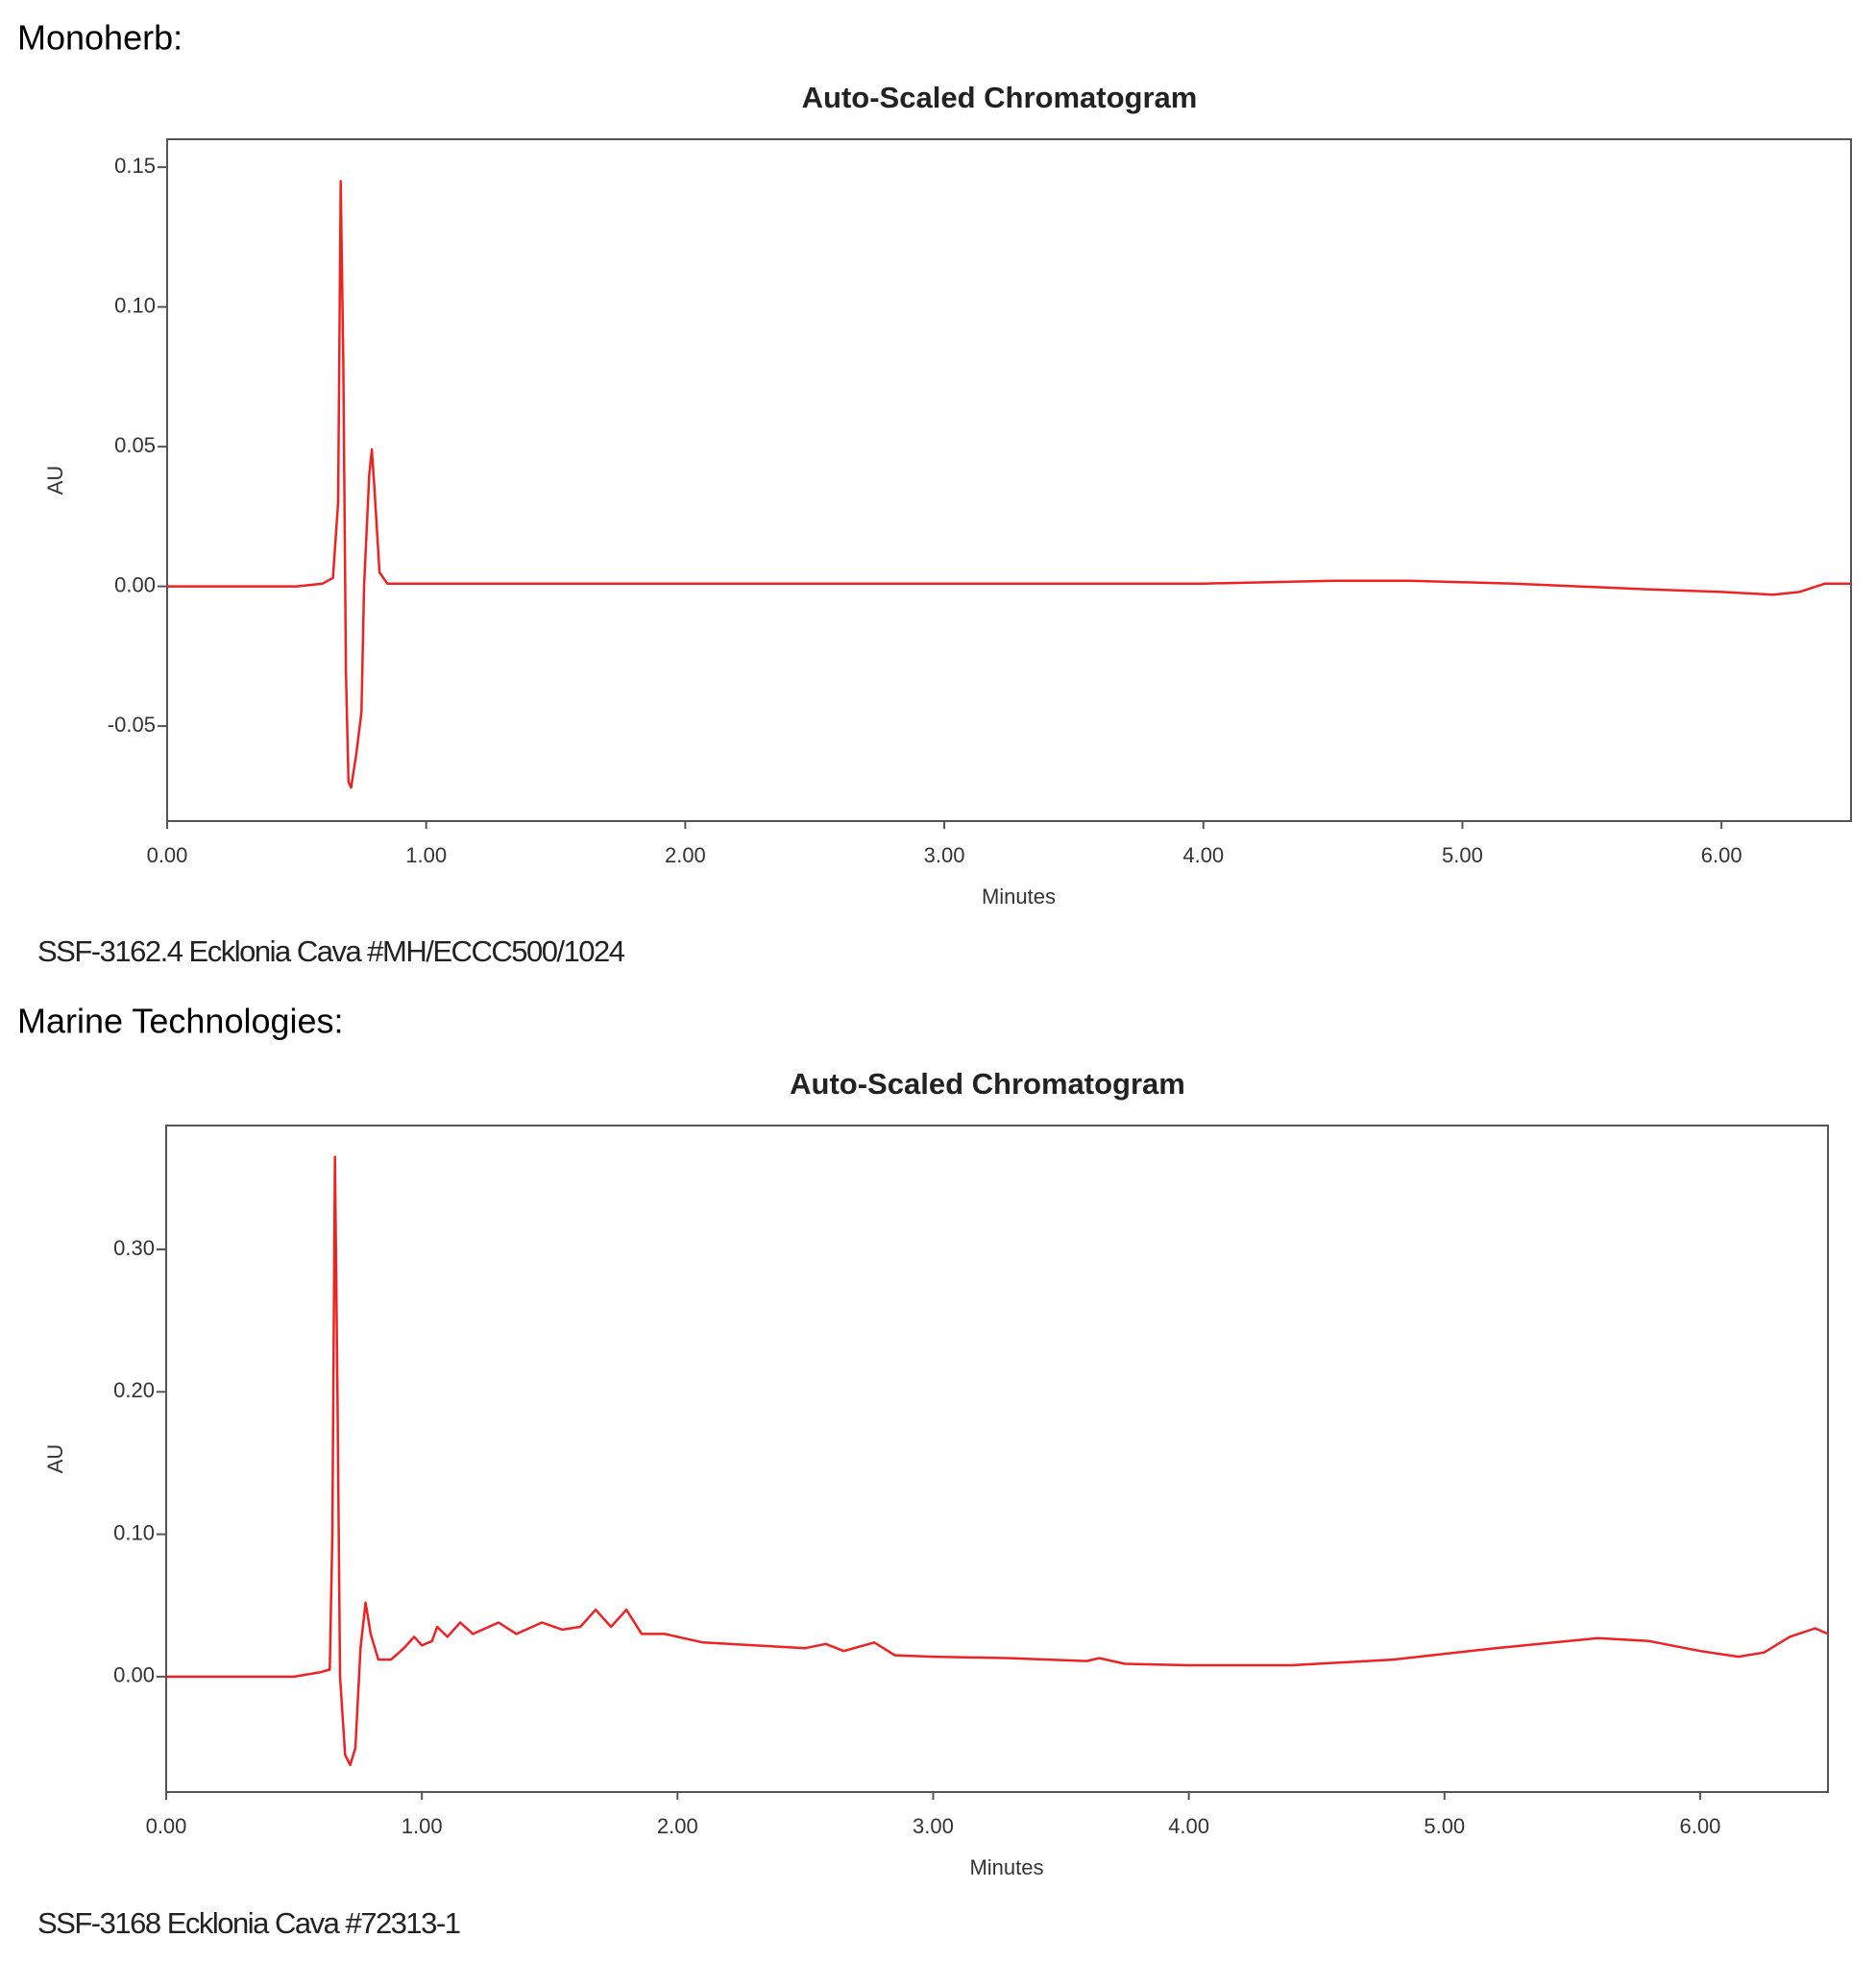 The width and height of the screenshot is (1876, 1962). I want to click on y-tick-label: 0.20, so click(134, 1390).